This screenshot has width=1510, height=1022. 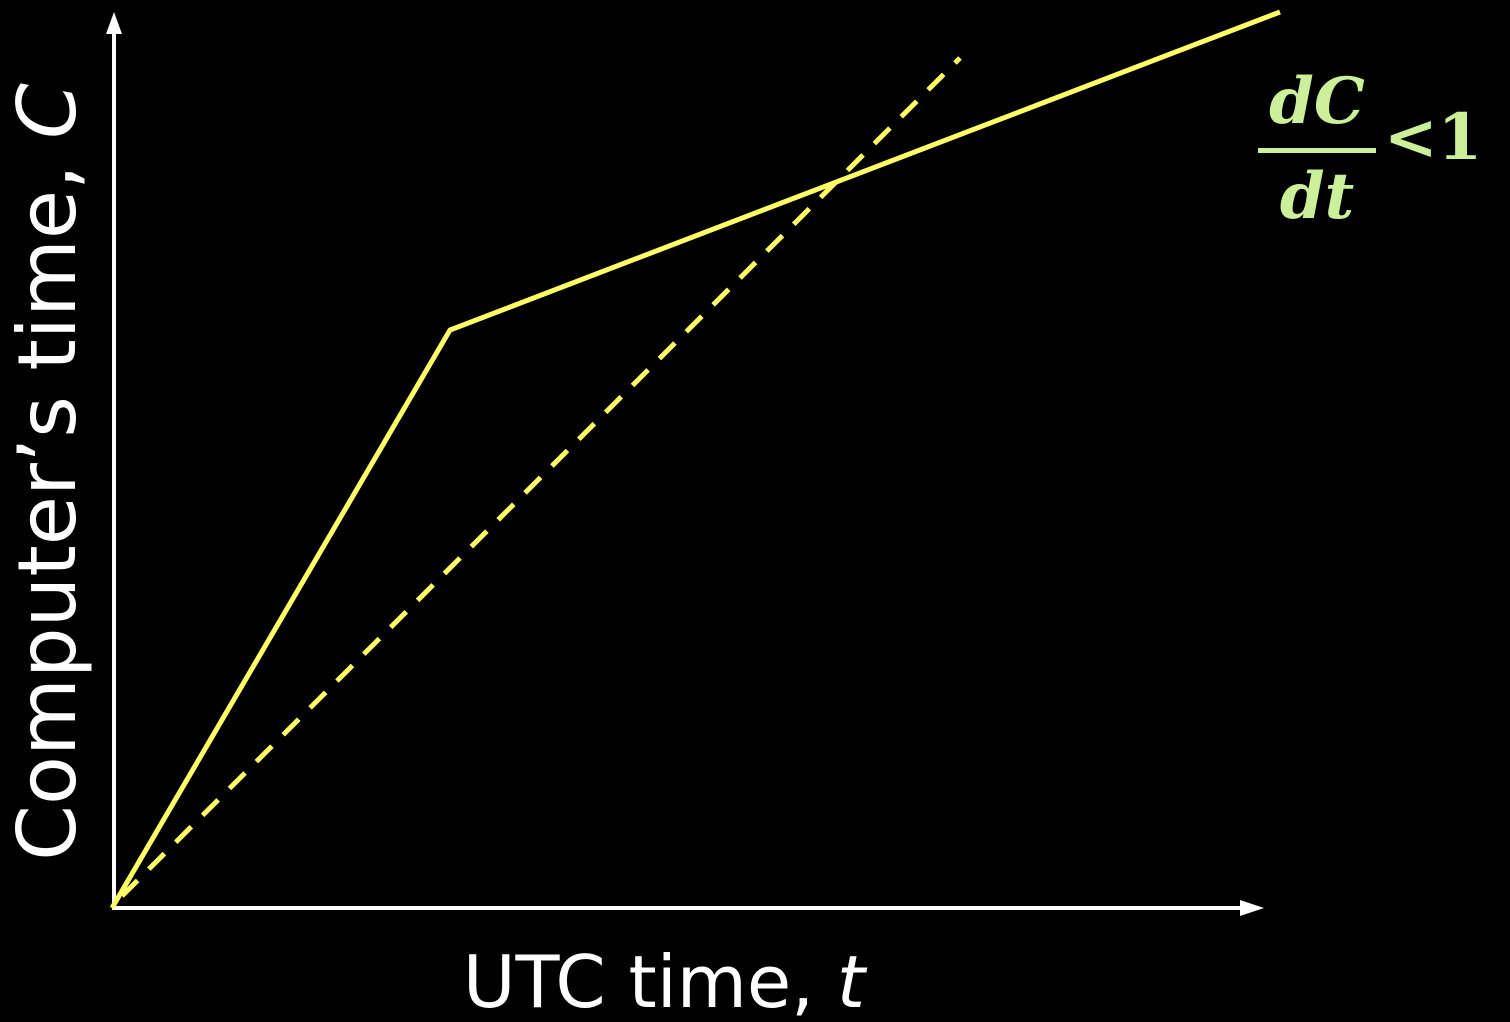 I want to click on fraction-numerator: dC, so click(x=1317, y=101).